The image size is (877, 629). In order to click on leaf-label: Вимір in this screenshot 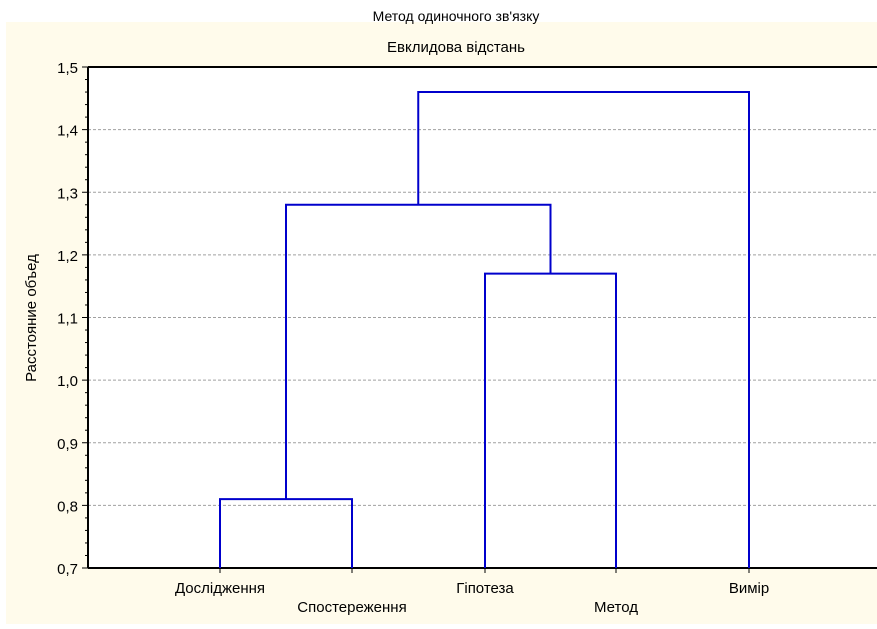, I will do `click(749, 588)`.